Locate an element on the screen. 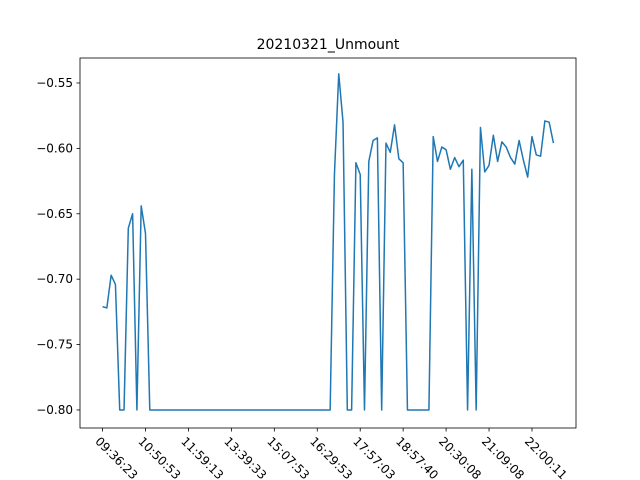 The image size is (640, 480). x-tick-label: 22:00:11 is located at coordinates (546, 457).